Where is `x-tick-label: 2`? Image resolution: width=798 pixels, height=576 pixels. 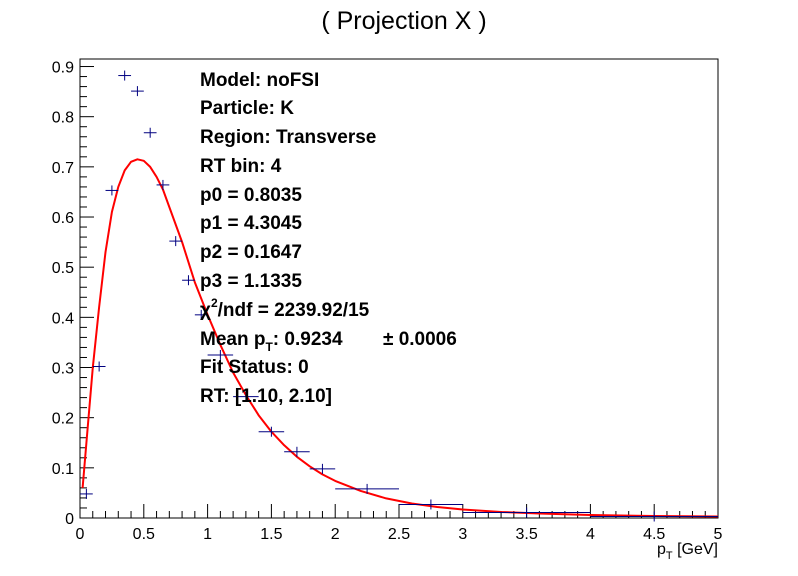
x-tick-label: 2 is located at coordinates (335, 534).